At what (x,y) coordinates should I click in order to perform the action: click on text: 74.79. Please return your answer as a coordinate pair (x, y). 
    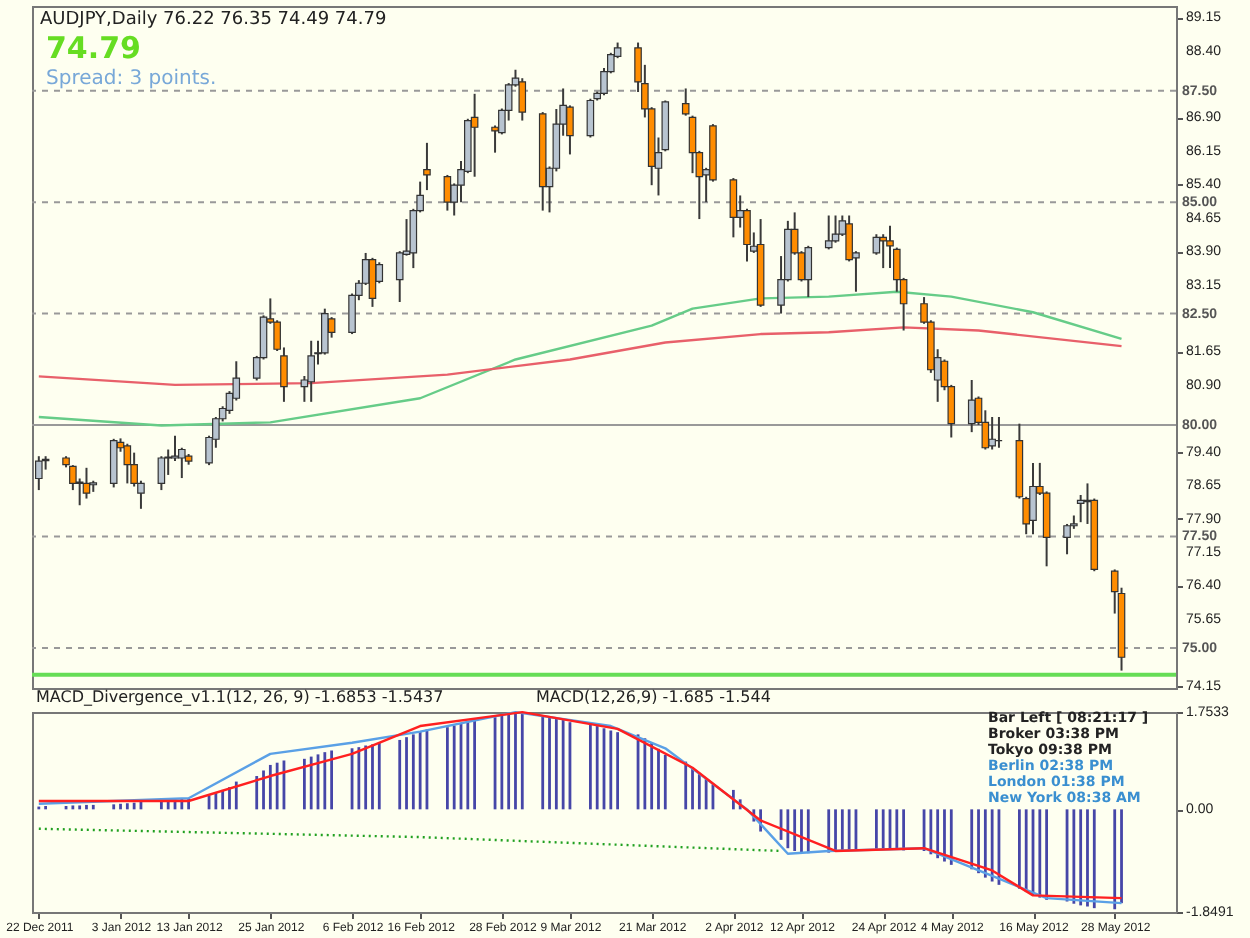
    Looking at the image, I should click on (93, 48).